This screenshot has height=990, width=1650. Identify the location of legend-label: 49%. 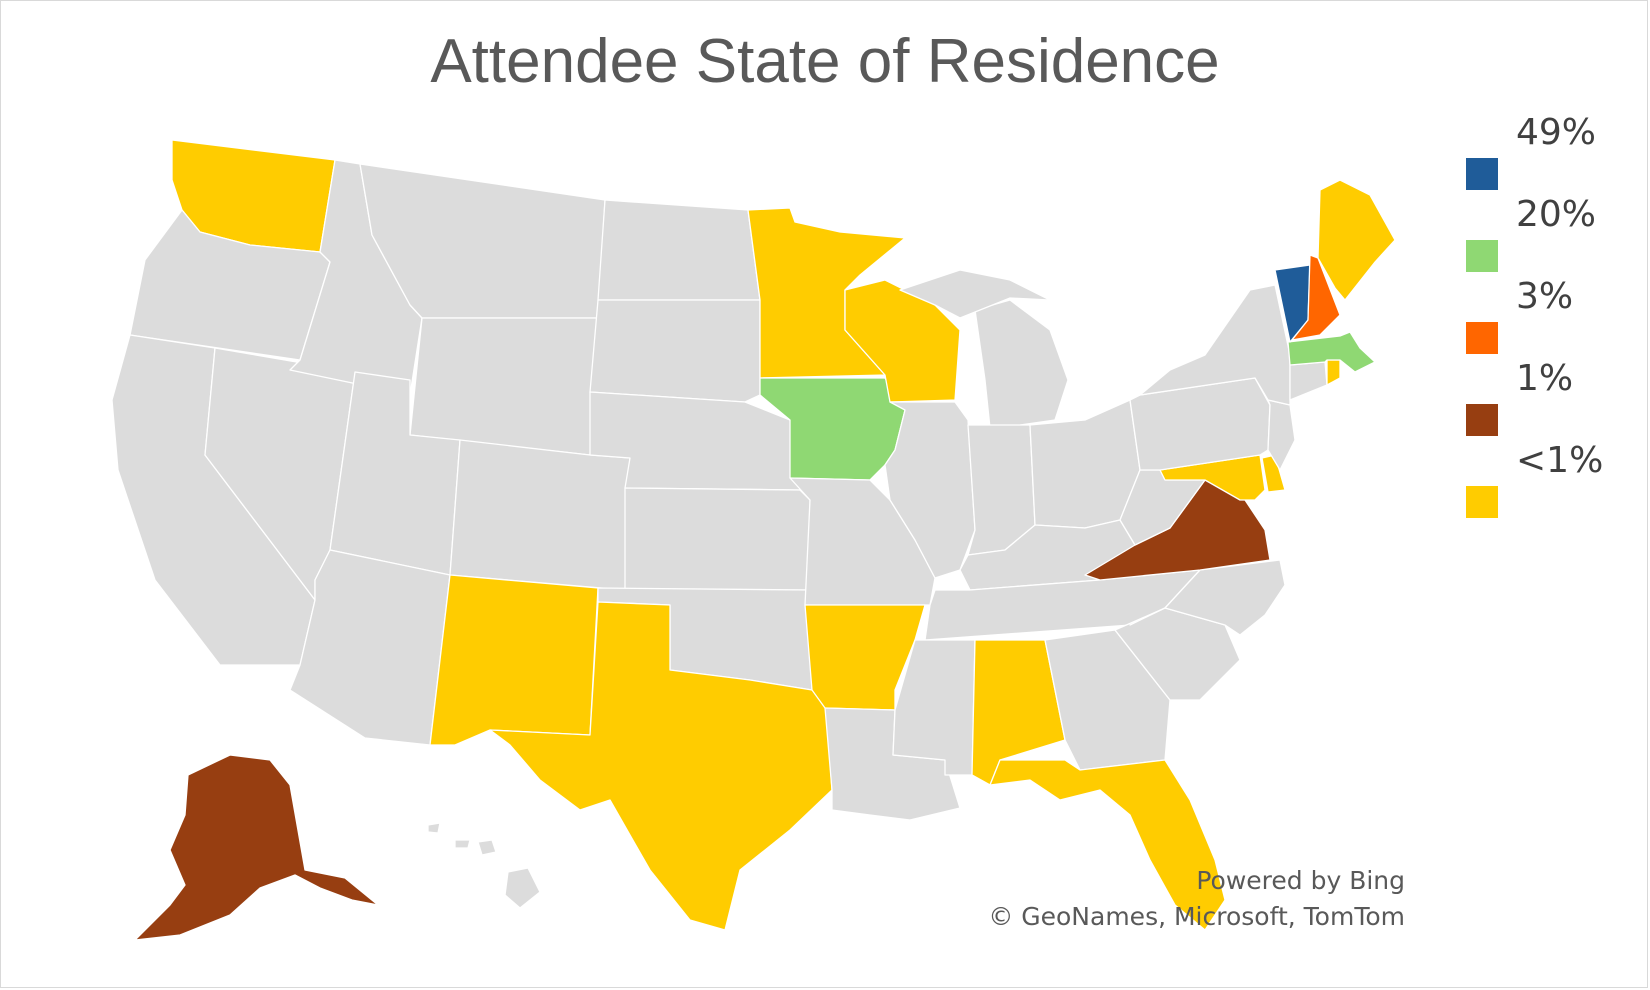
(1556, 132).